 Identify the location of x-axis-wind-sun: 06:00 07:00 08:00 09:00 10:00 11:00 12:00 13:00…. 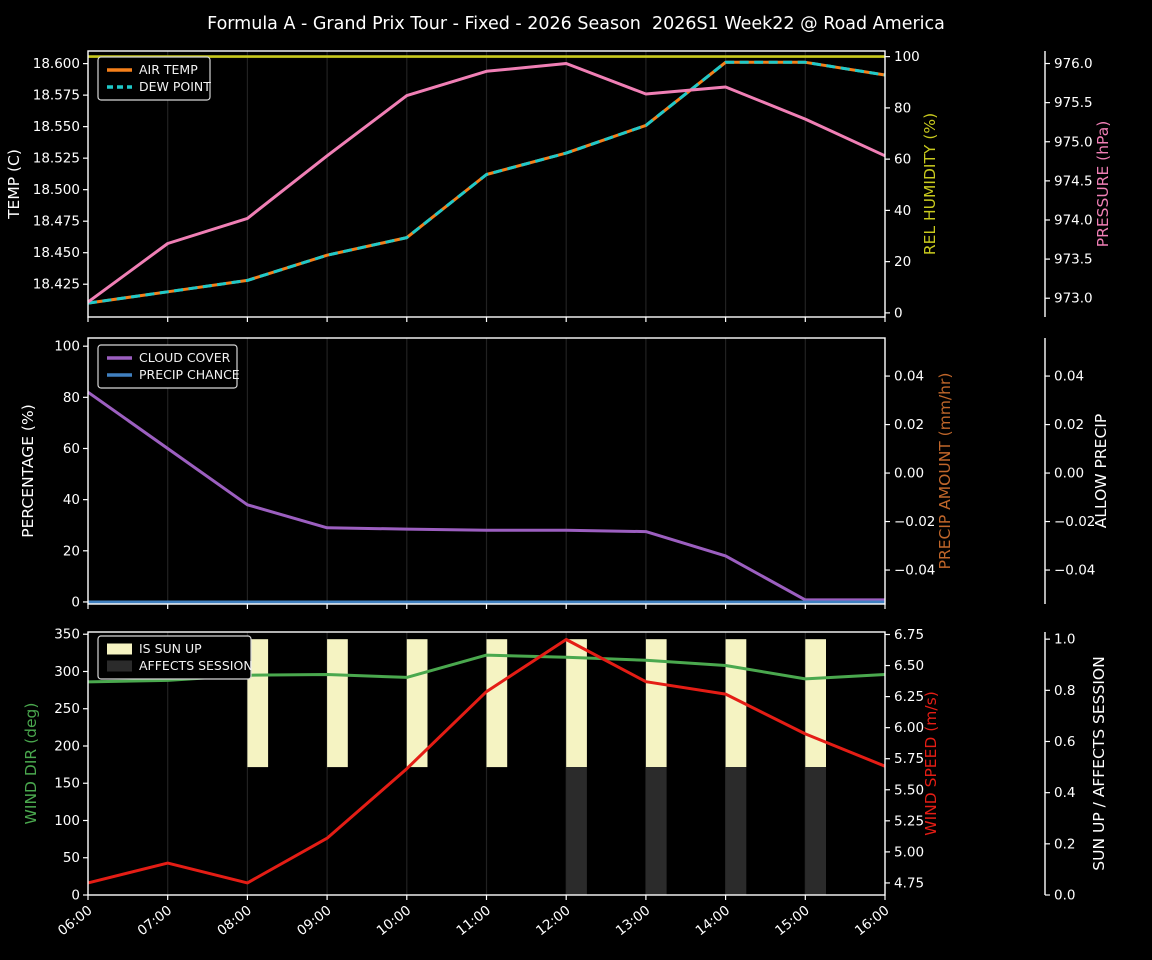
(474, 917).